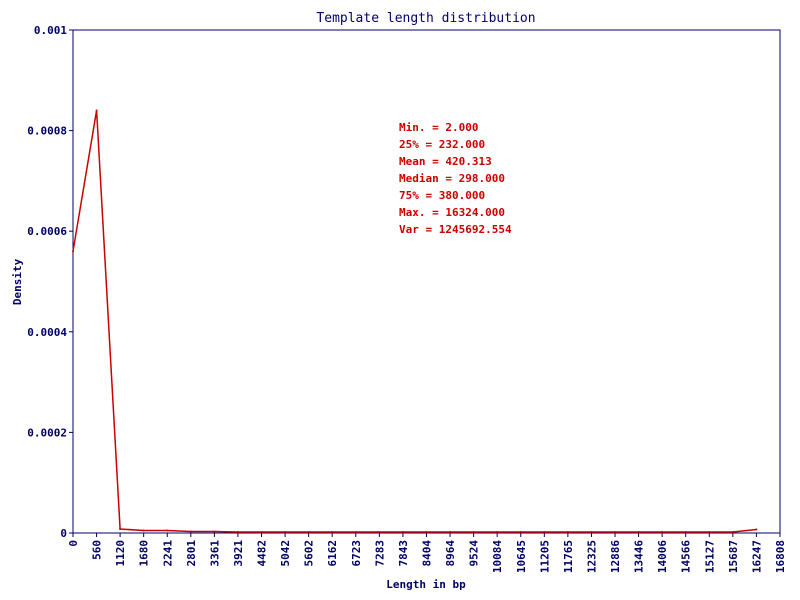 The height and width of the screenshot is (600, 800). I want to click on y-tick-label: 0.0008, so click(47, 131).